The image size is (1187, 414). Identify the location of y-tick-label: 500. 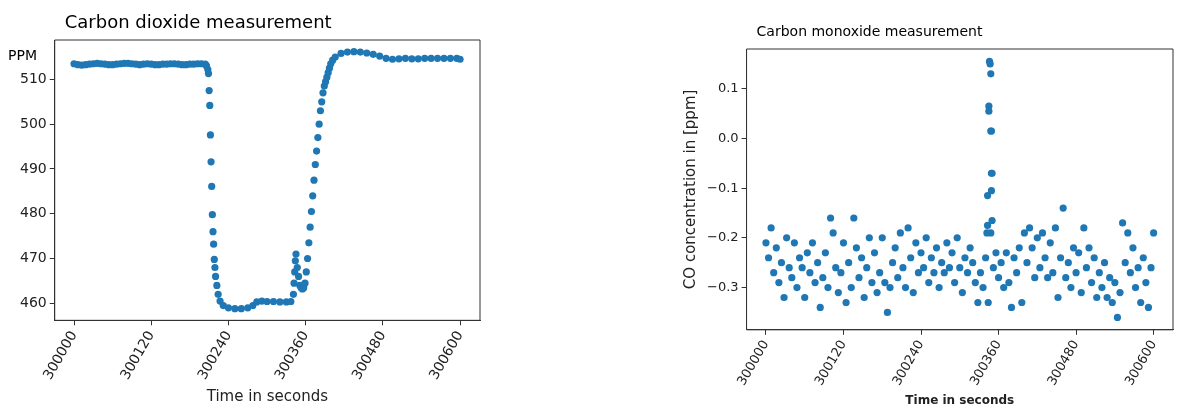
(33, 122).